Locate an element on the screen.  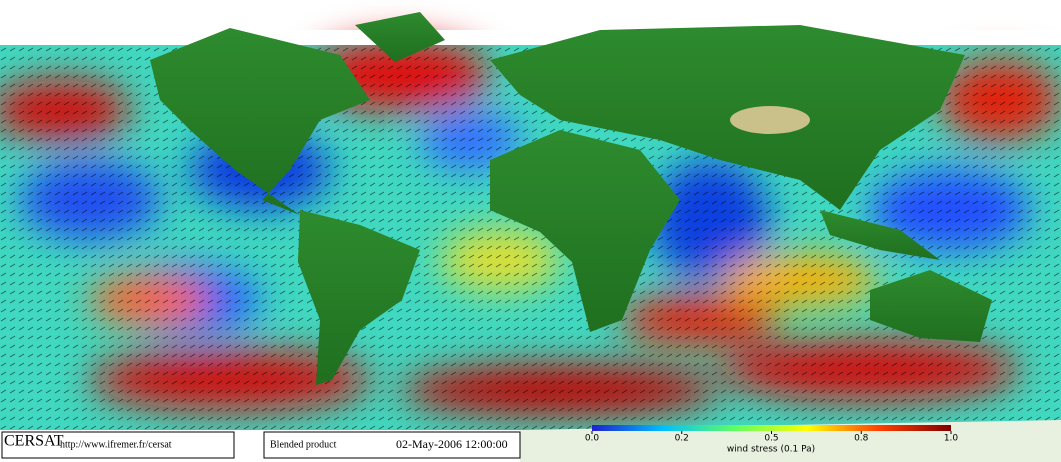
logo: CERSAT is located at coordinates (34, 441).